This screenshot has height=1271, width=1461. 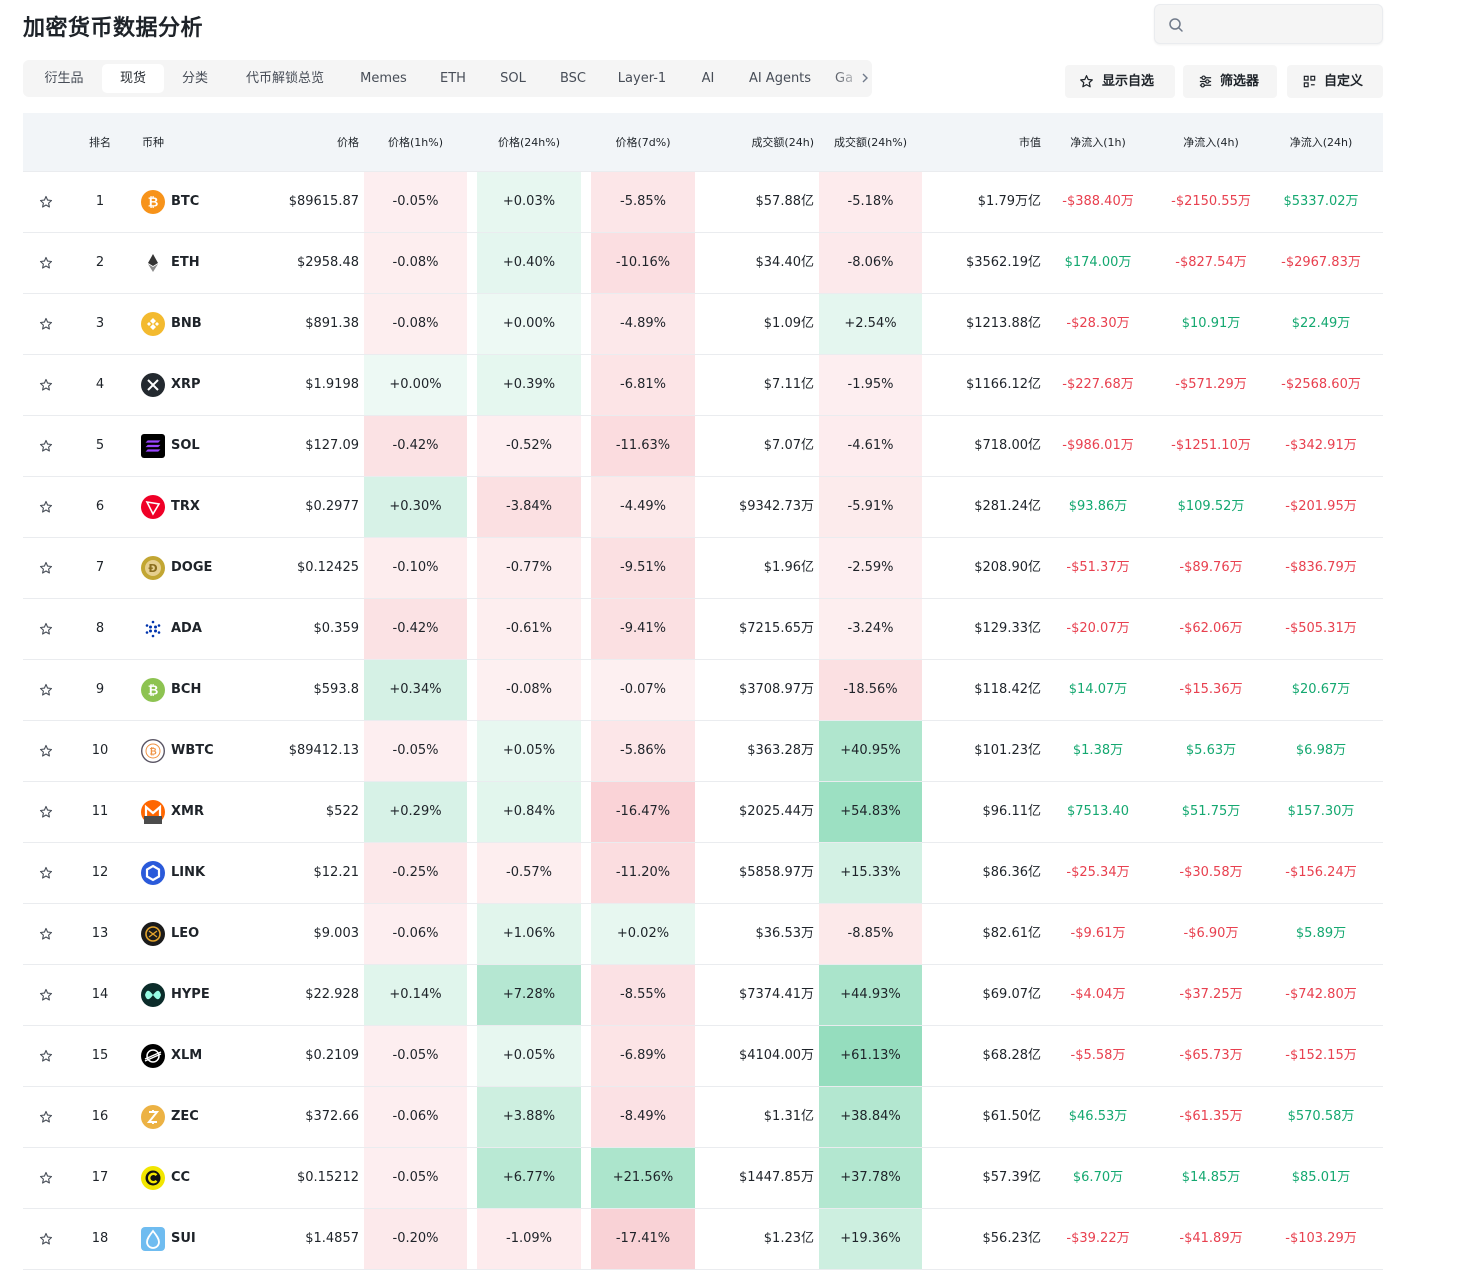 I want to click on tab-layer1: Layer-1, so click(x=642, y=78).